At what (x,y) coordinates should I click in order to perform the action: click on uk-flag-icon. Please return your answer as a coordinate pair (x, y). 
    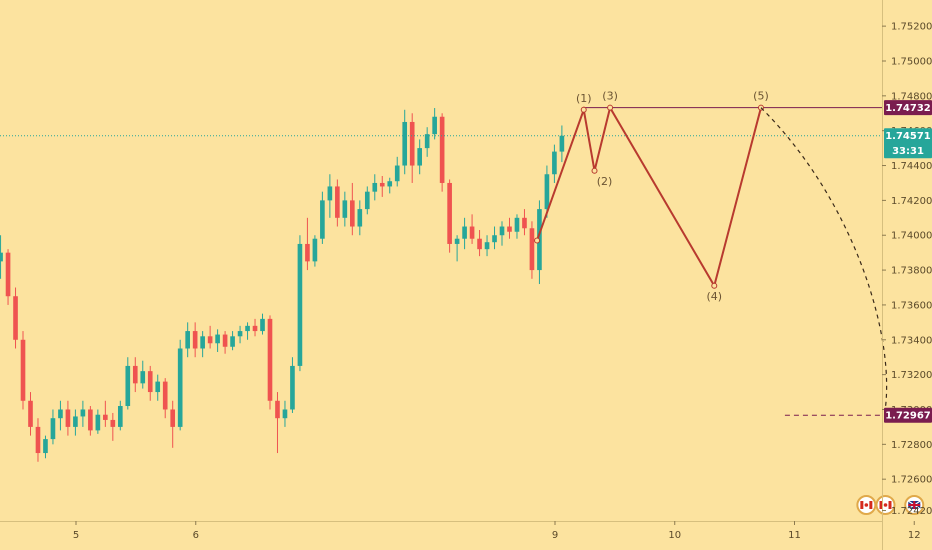
    Looking at the image, I should click on (914, 505).